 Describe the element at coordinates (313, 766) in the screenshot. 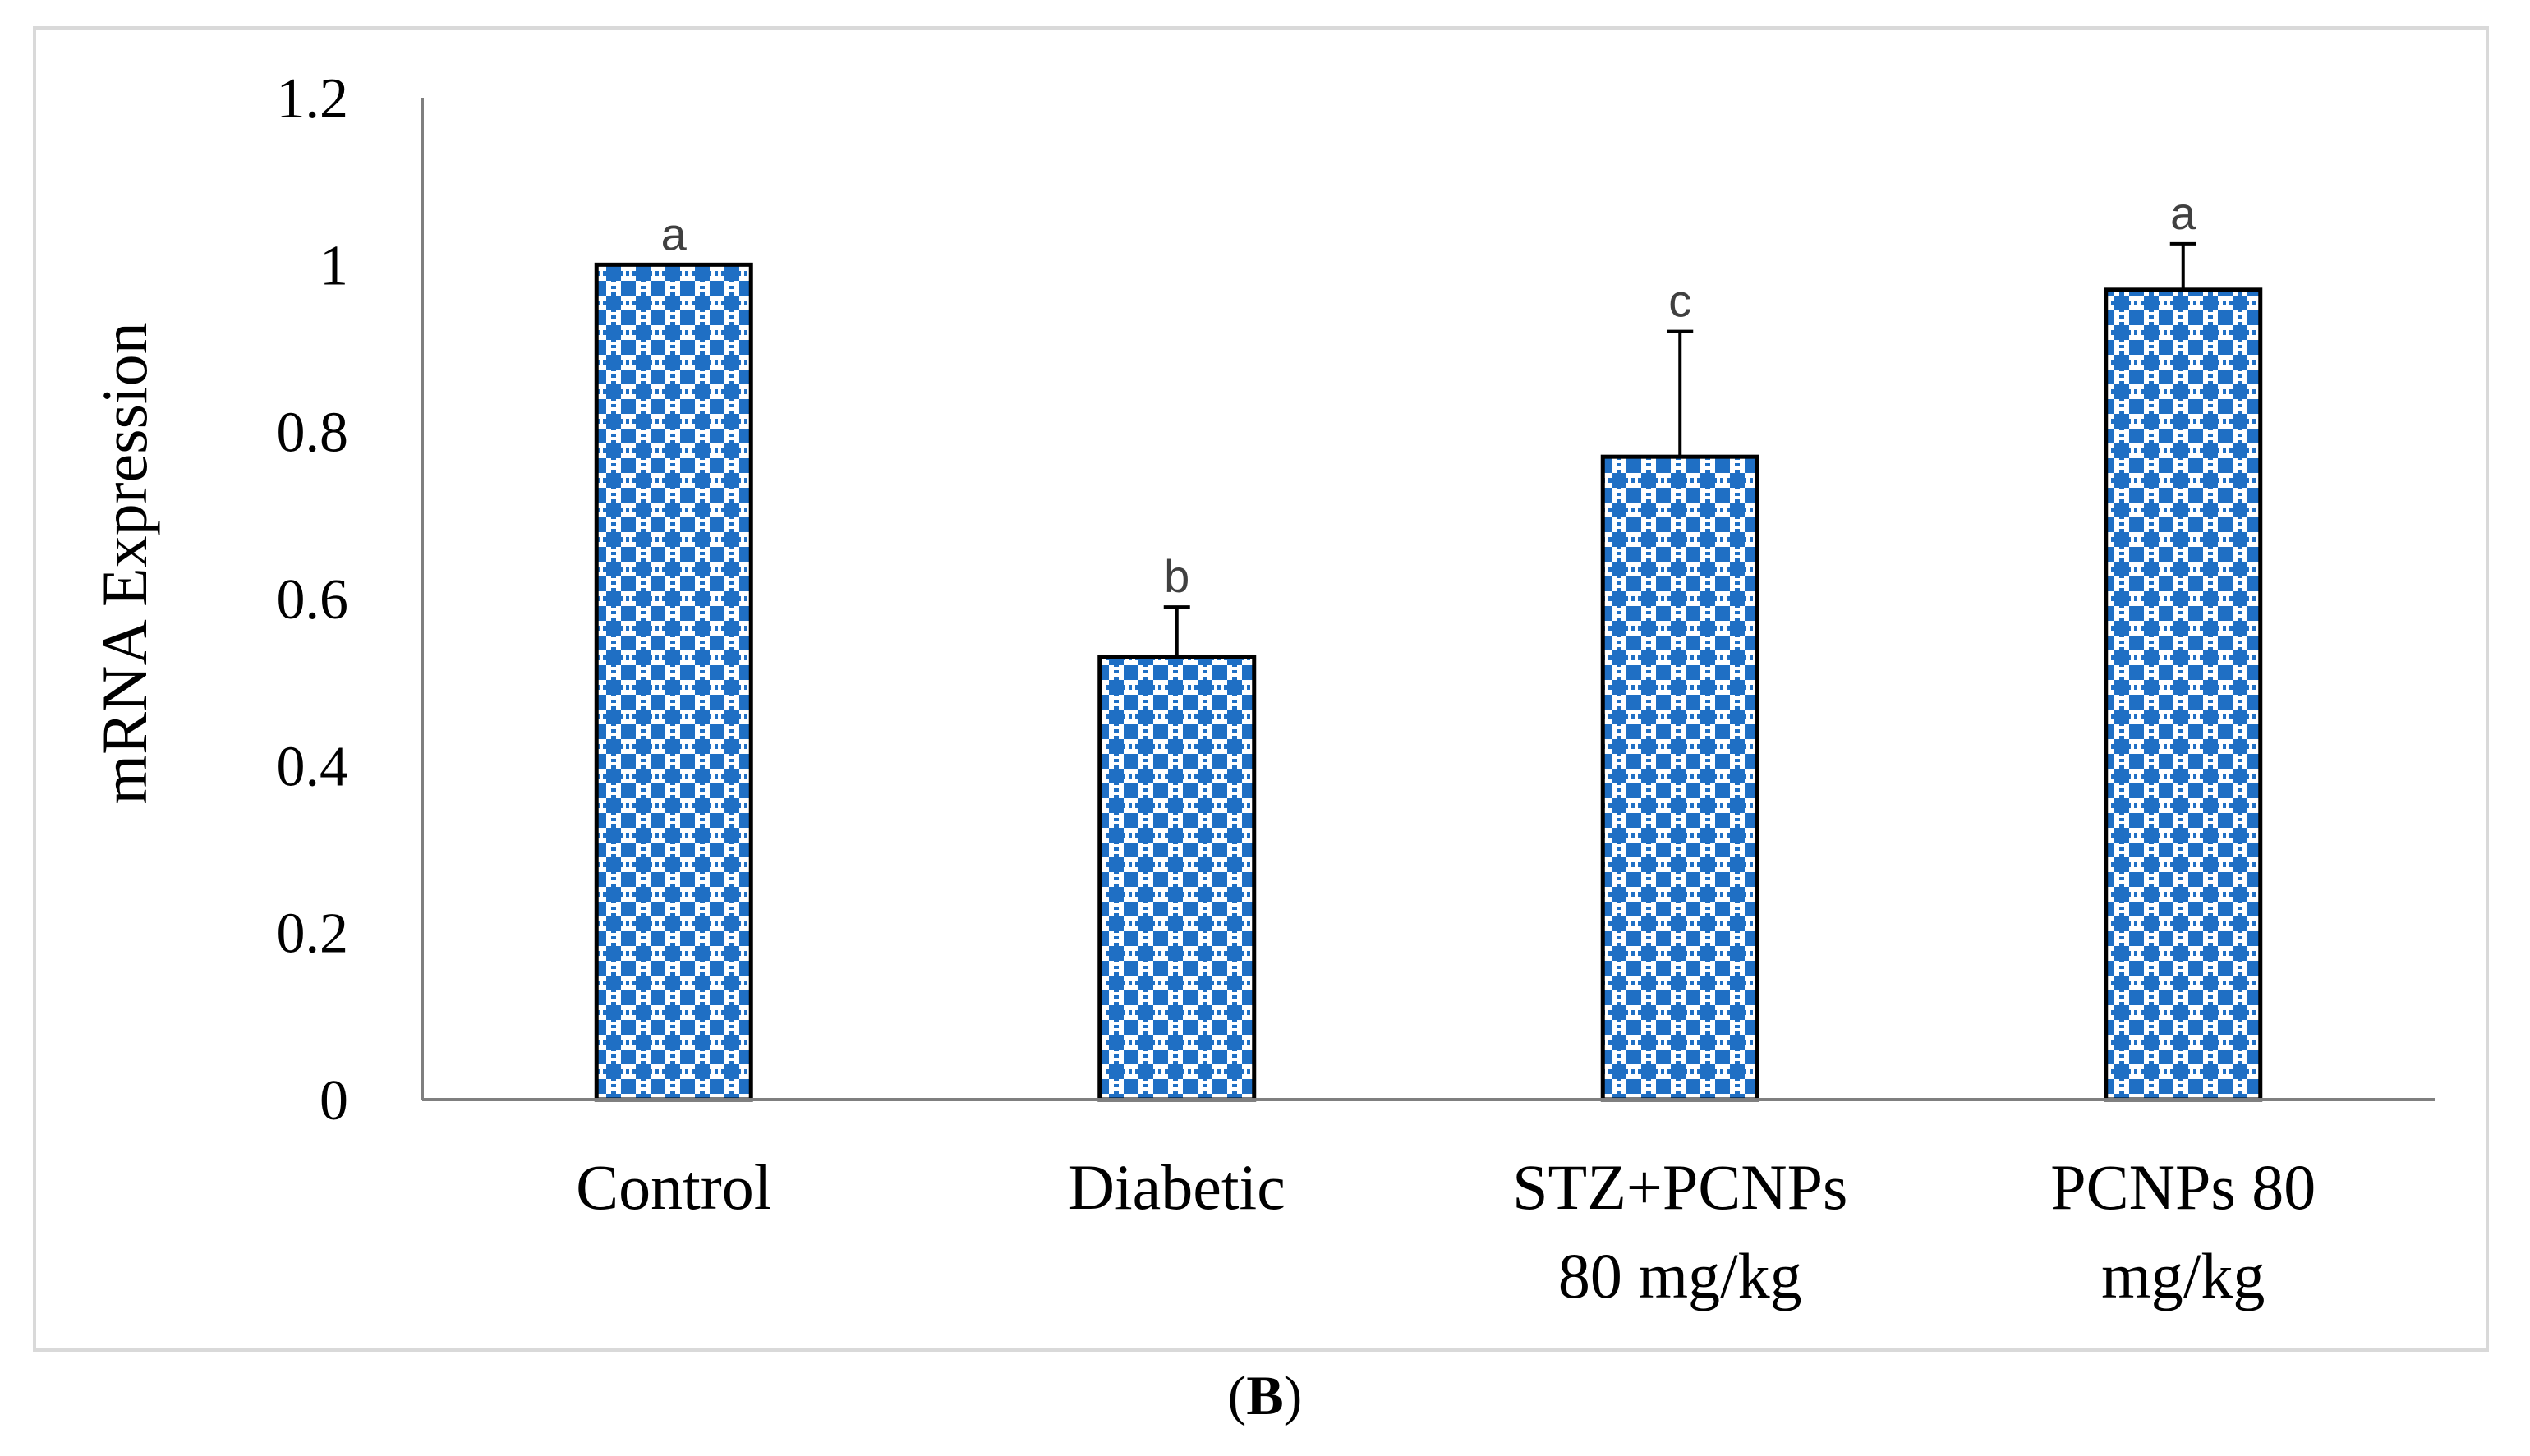

I see `y-tick-label: 0.4` at that location.